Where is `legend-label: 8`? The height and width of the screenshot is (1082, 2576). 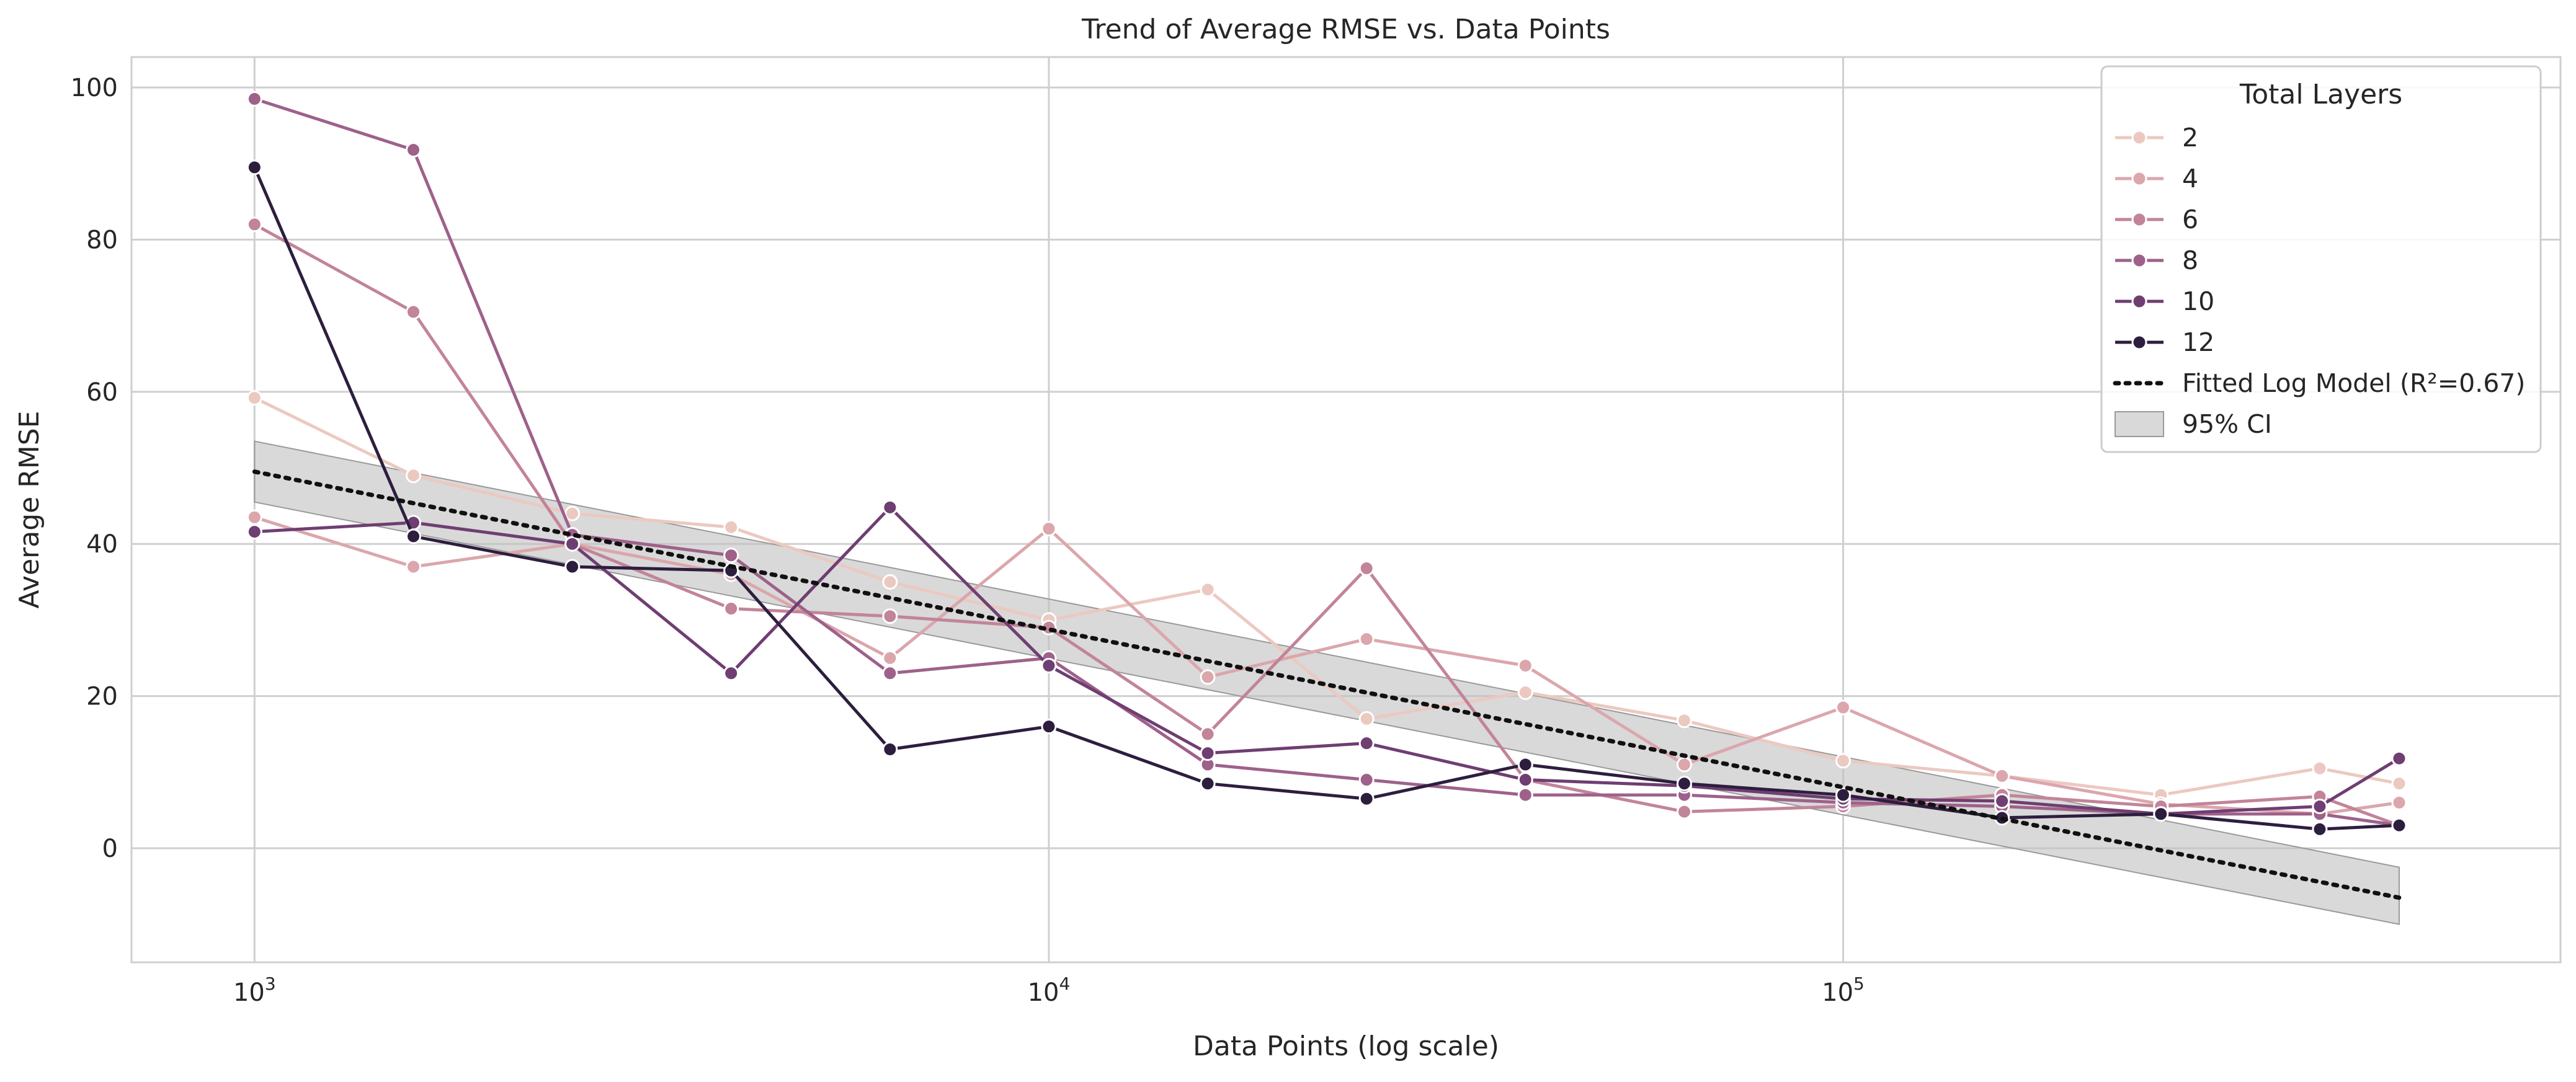
legend-label: 8 is located at coordinates (2190, 261).